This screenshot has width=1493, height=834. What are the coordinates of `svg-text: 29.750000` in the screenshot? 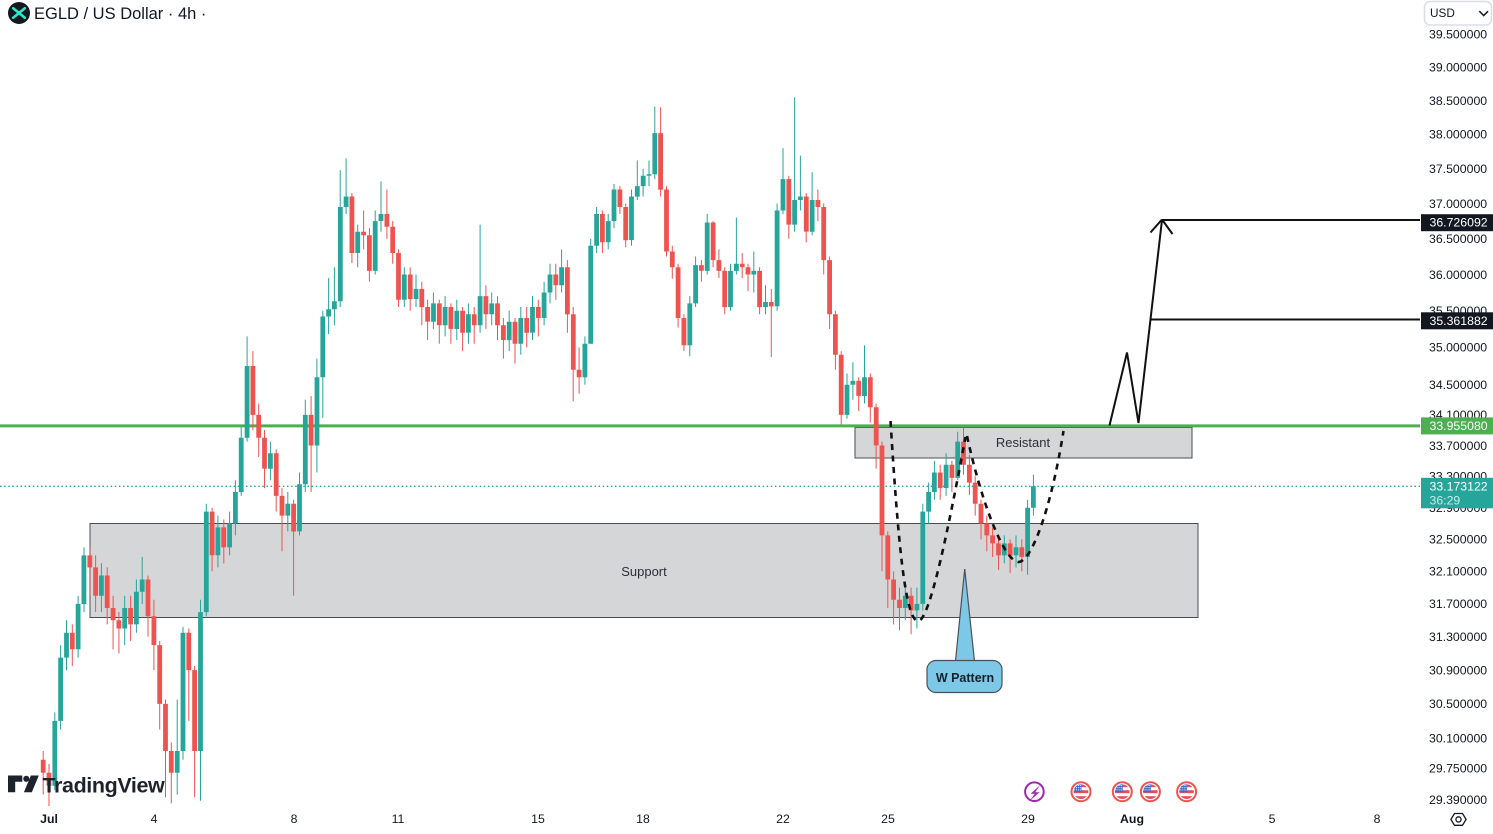 It's located at (1458, 769).